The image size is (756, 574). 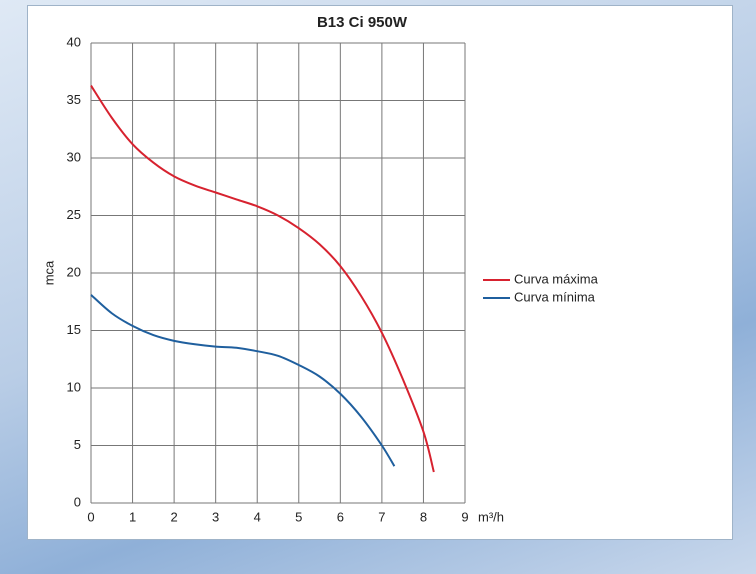 I want to click on y-tick-label: 25, so click(x=74, y=214).